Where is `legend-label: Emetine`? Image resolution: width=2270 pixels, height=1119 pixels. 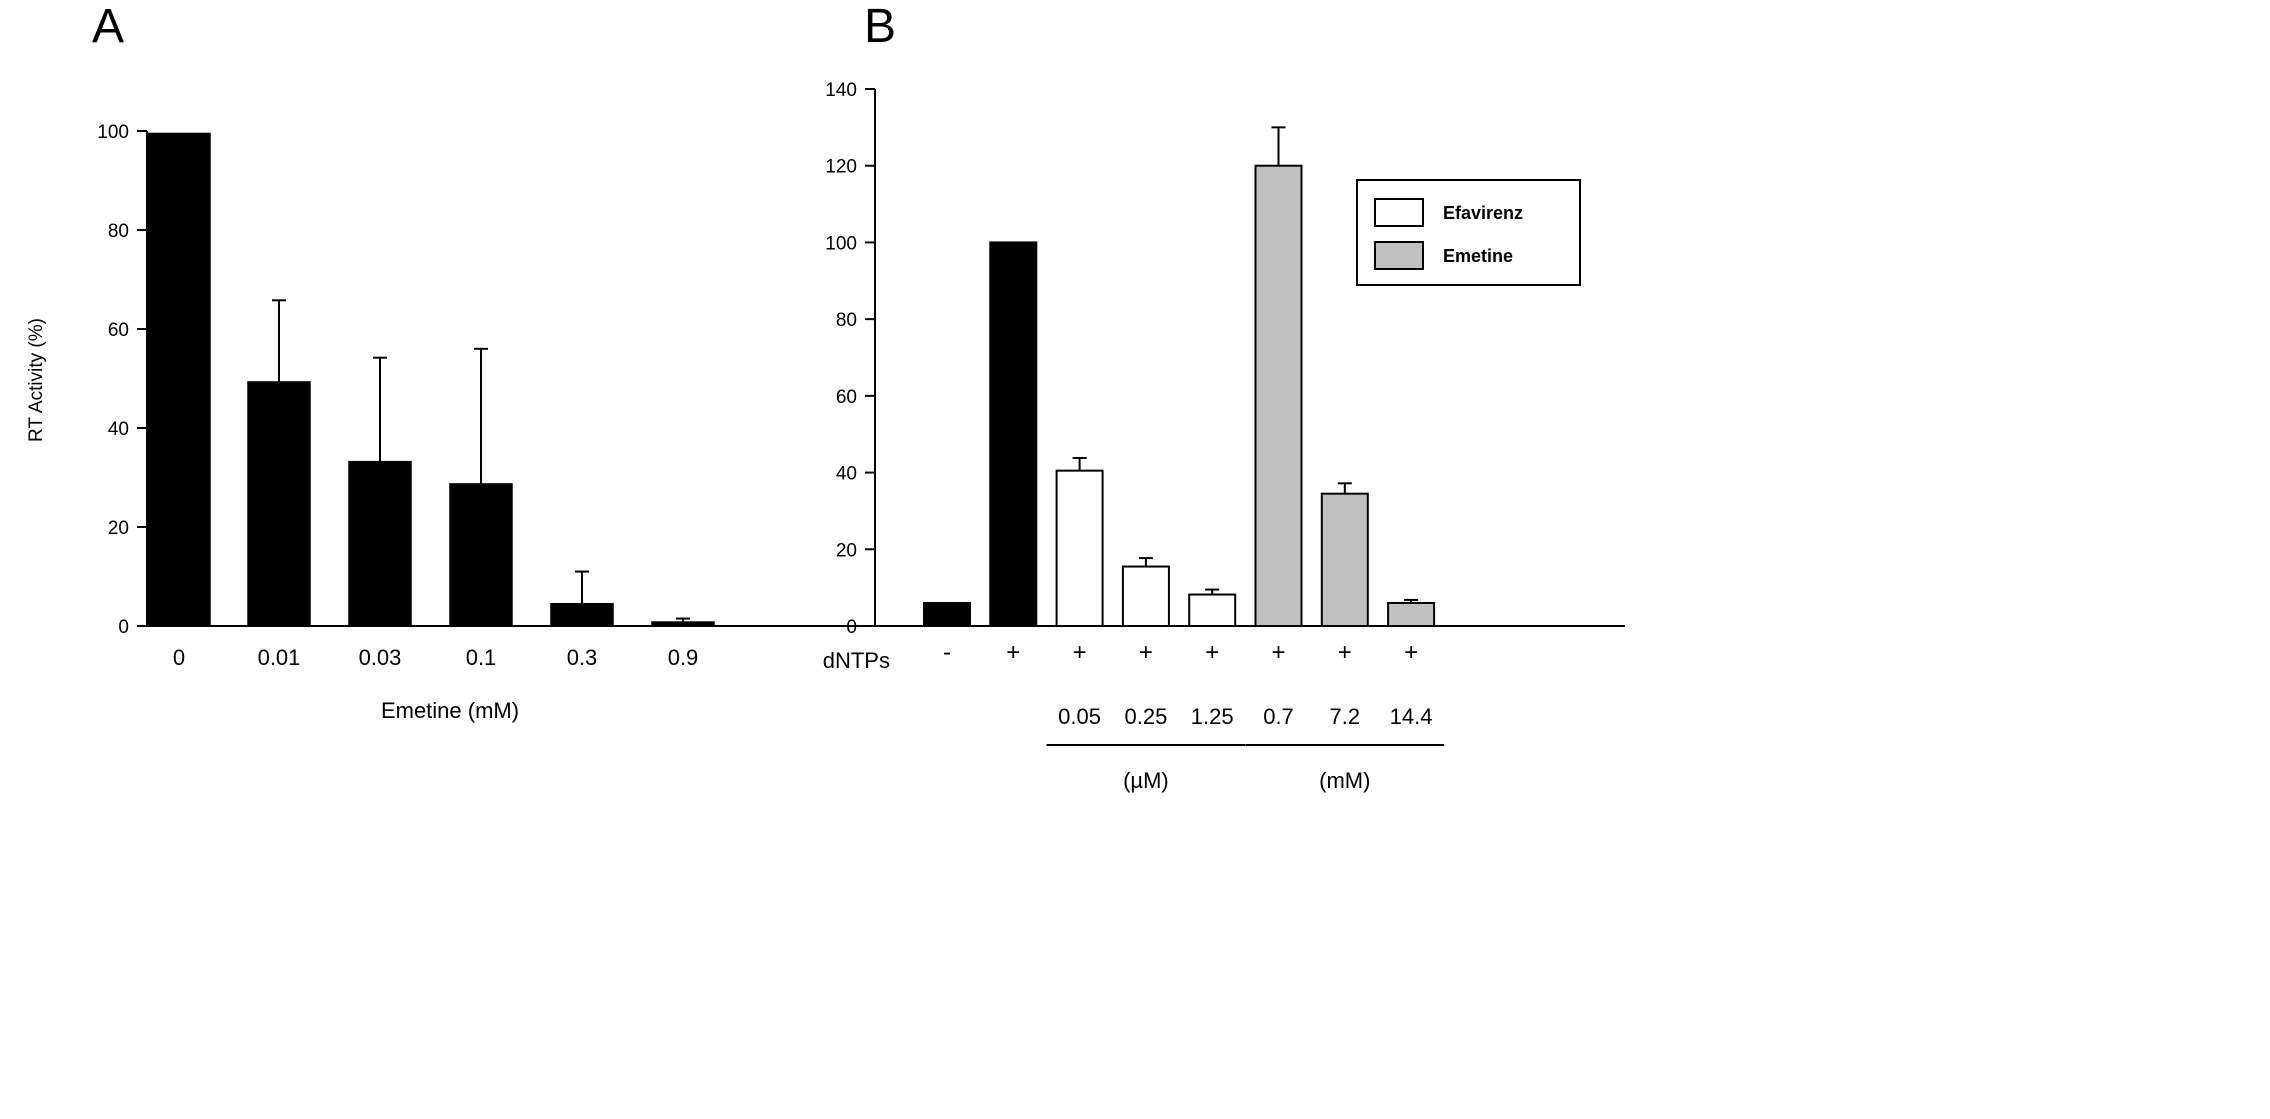
legend-label: Emetine is located at coordinates (1478, 256).